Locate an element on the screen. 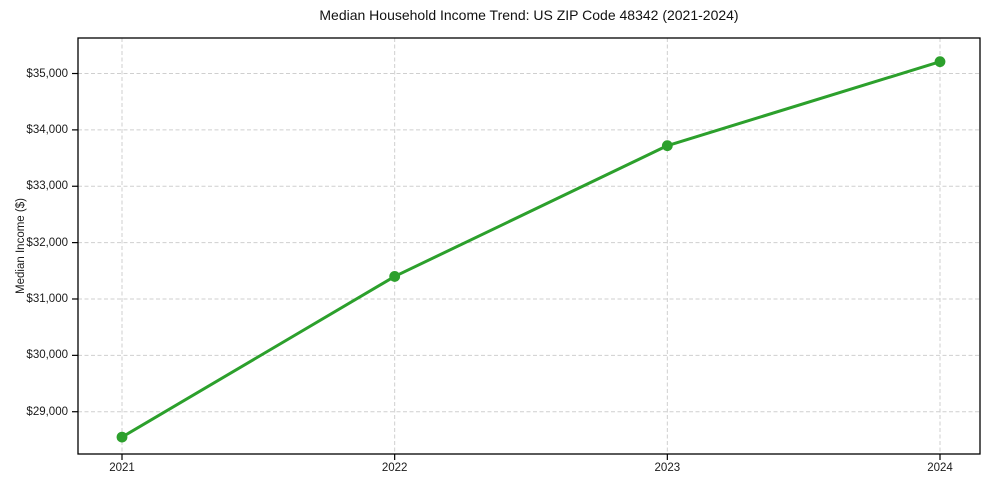 The width and height of the screenshot is (989, 490). x-tick-label: 2022 is located at coordinates (394, 468).